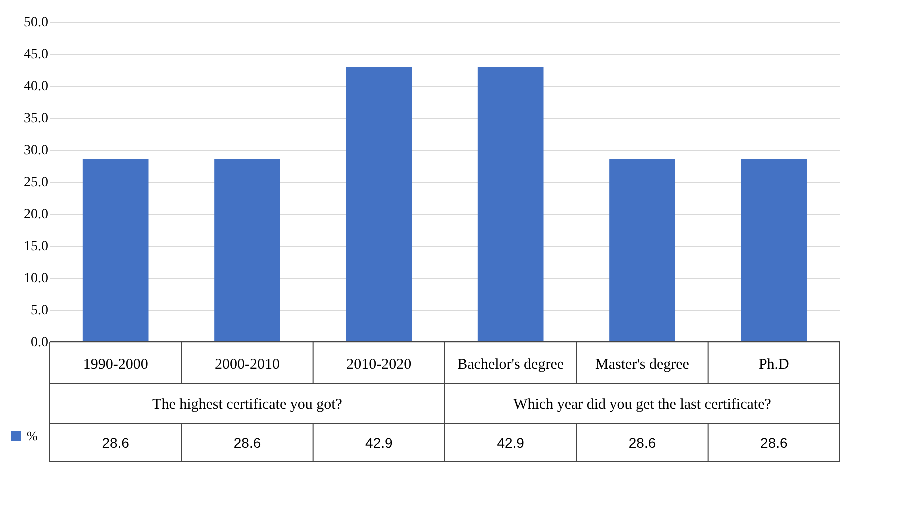  Describe the element at coordinates (36, 279) in the screenshot. I see `y-tick-label: 10.0` at that location.